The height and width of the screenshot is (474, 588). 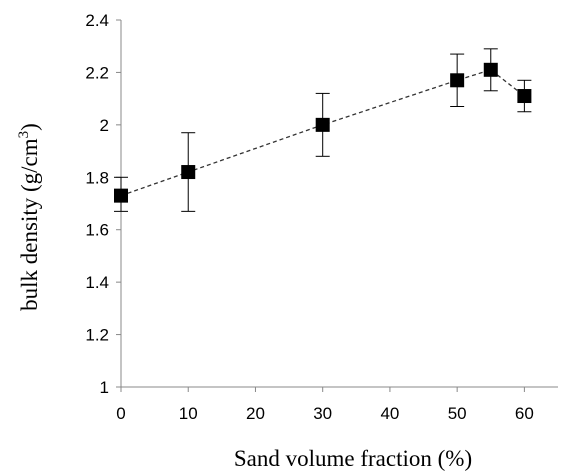 I want to click on y-tick-label: 1, so click(x=104, y=387).